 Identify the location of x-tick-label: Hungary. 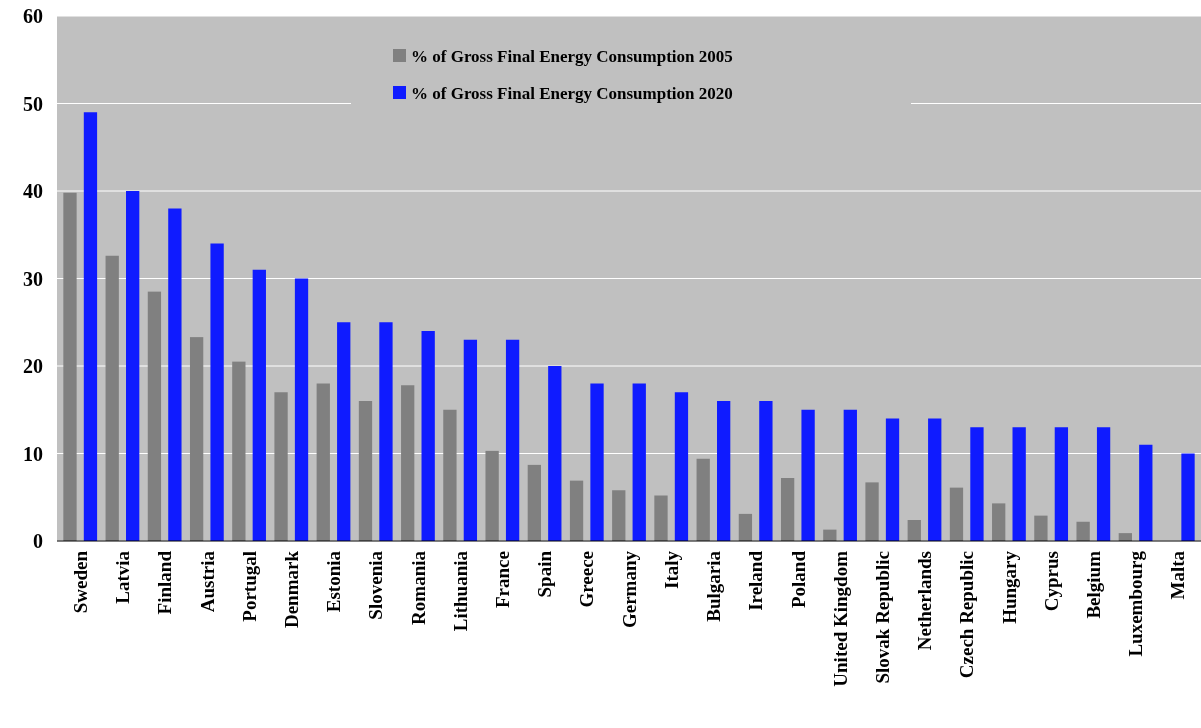
(1009, 587).